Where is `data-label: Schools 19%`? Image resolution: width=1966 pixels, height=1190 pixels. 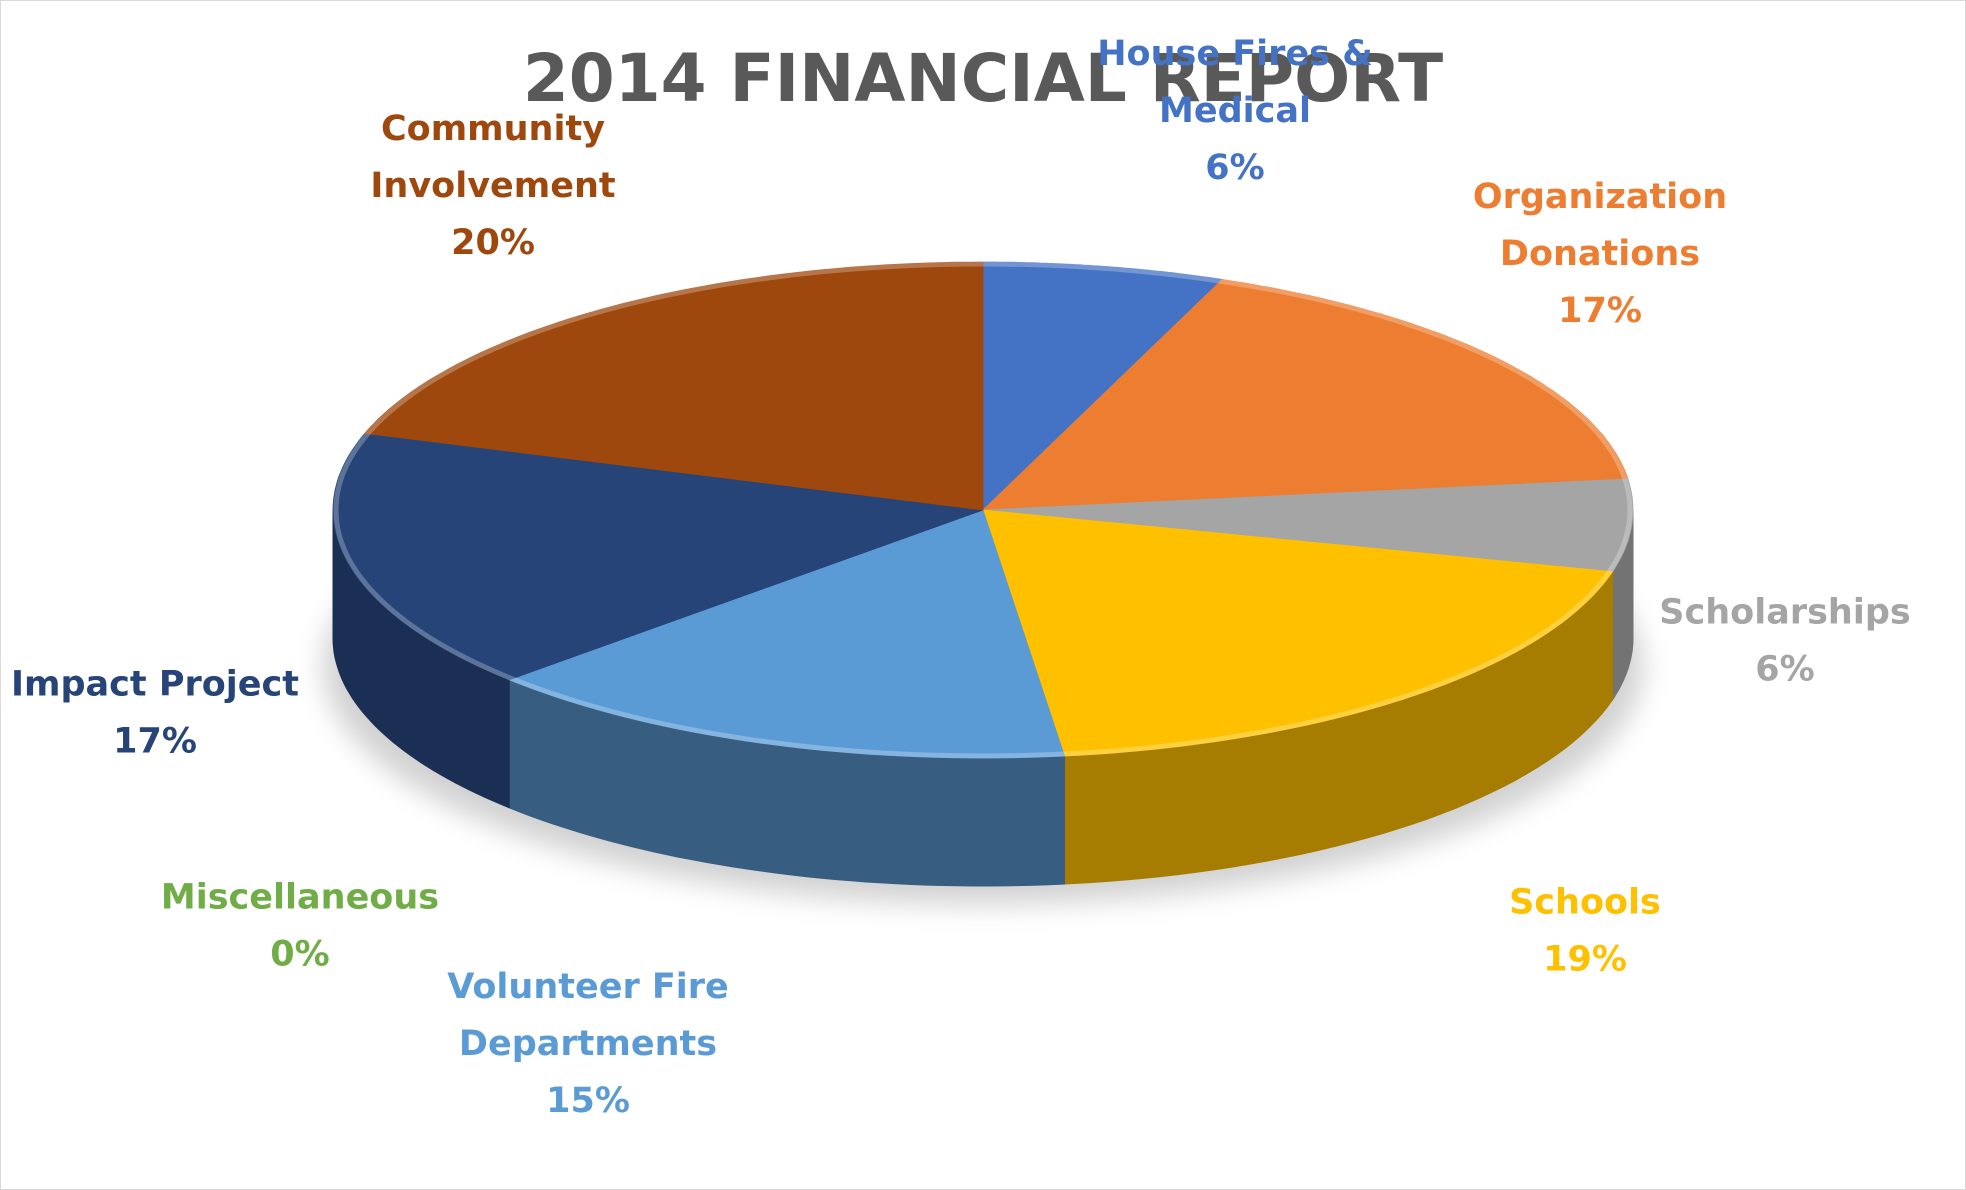 data-label: Schools 19% is located at coordinates (1585, 931).